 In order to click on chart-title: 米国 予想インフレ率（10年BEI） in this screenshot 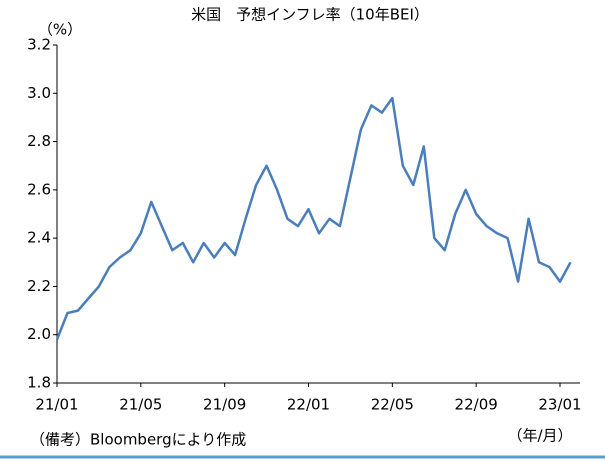, I will do `click(310, 15)`.